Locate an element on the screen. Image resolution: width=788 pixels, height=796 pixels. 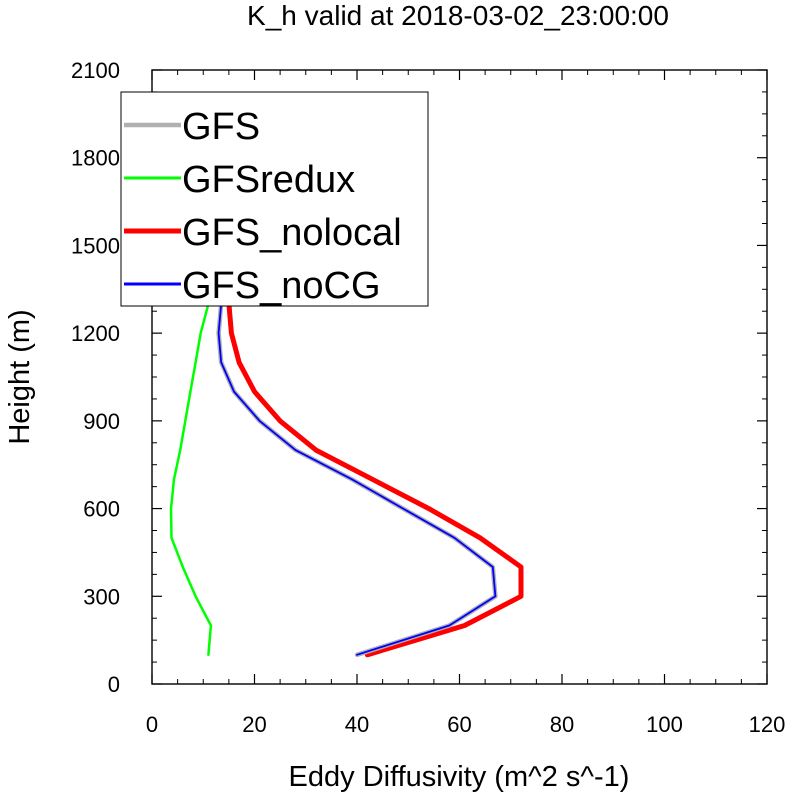
x-tick-label: 40 is located at coordinates (357, 724).